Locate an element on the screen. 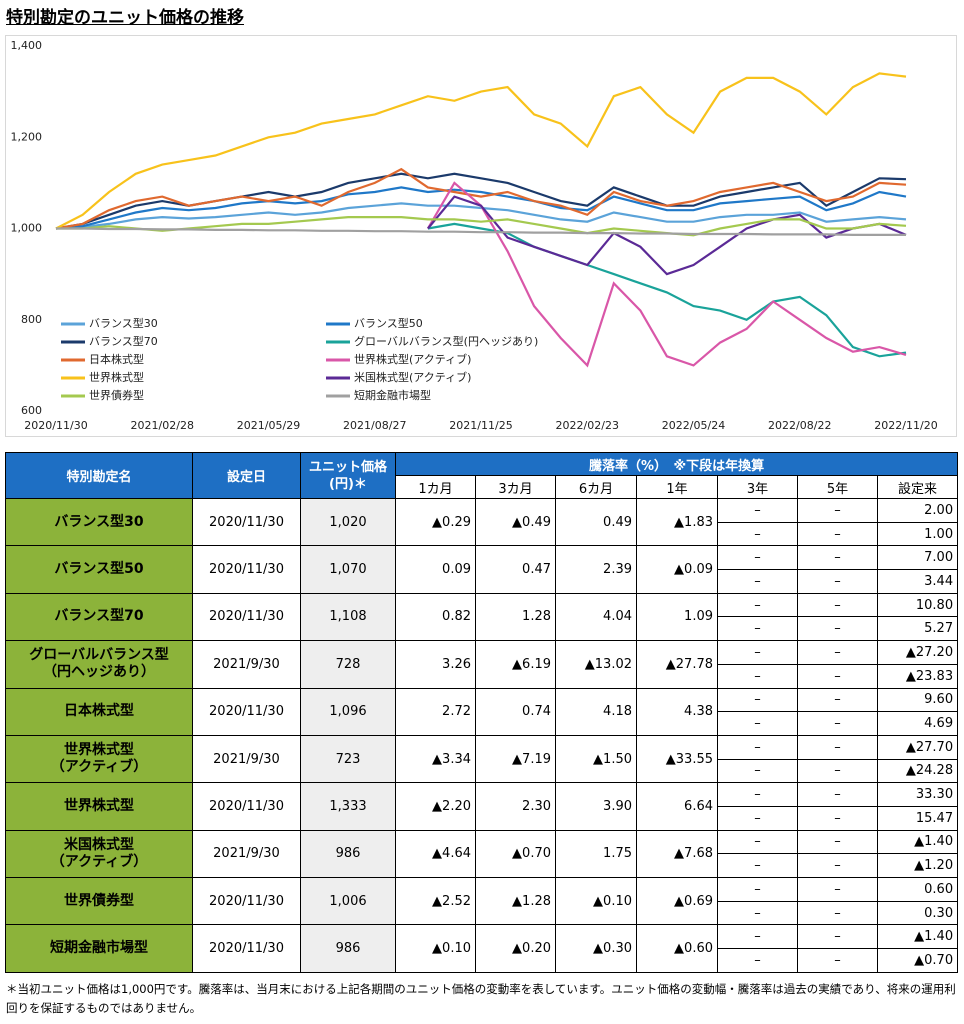  fund-name: バランス型50 is located at coordinates (99, 569).